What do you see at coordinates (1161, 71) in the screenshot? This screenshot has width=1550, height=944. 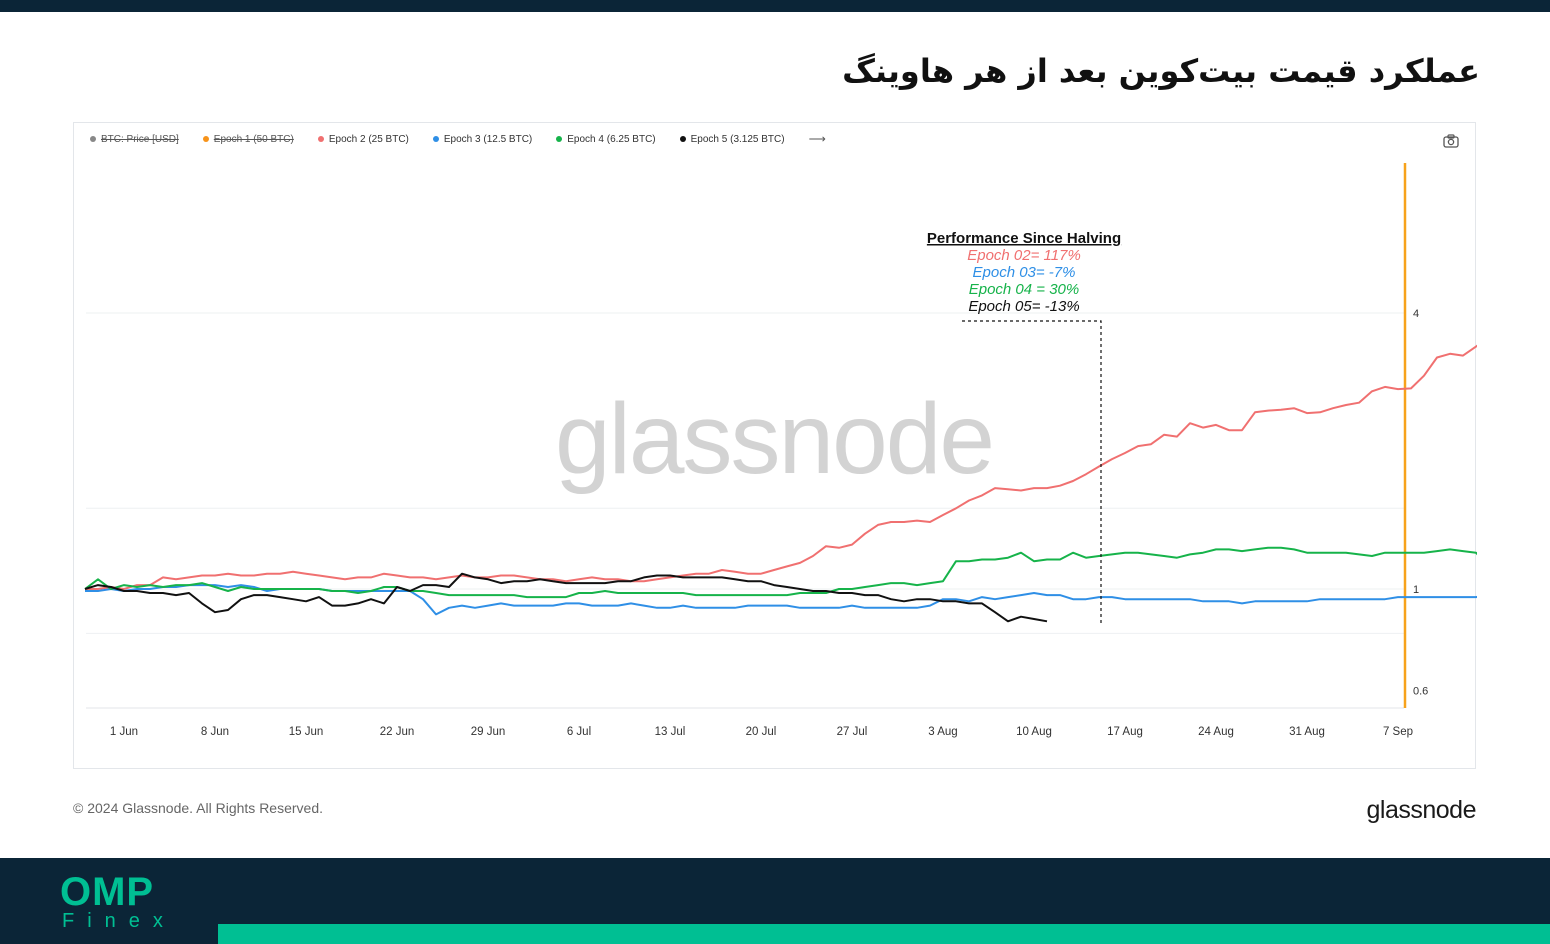 I see `page-title: عملکرد قیمت بیت‌کوین بعد از هر هاوینگ` at bounding box center [1161, 71].